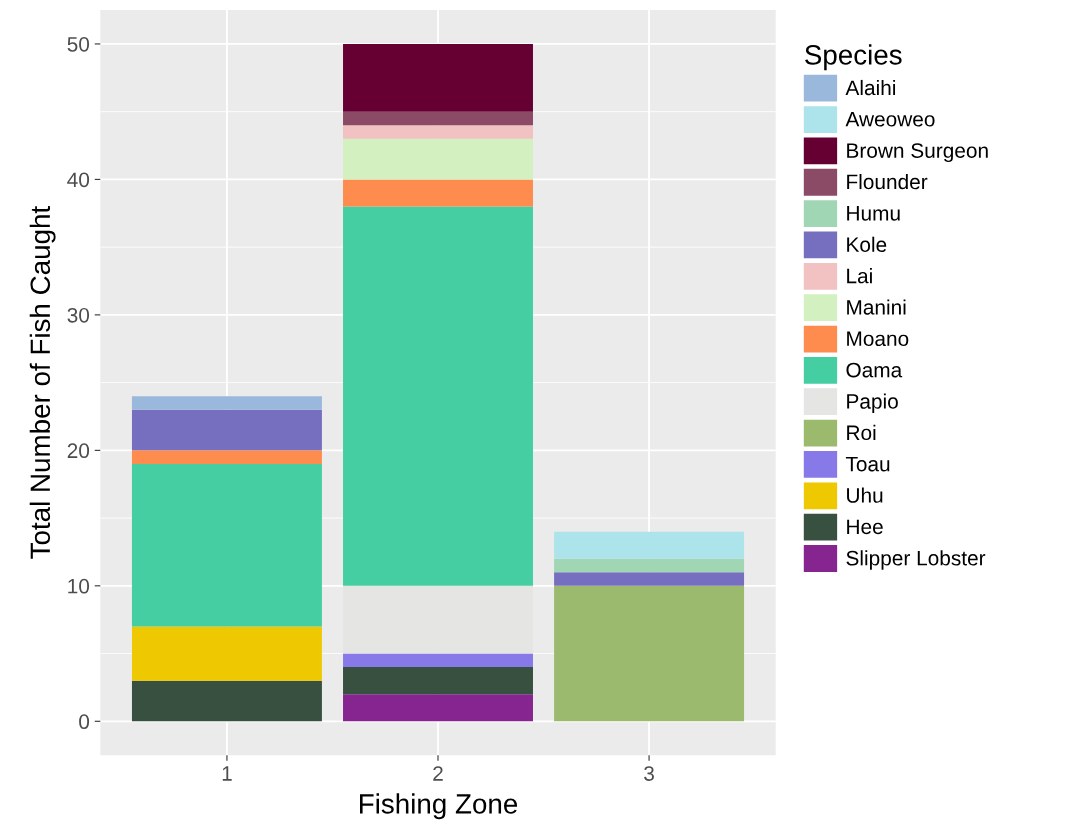 This screenshot has height=840, width=1067. Describe the element at coordinates (874, 370) in the screenshot. I see `legend-label: Oama` at that location.